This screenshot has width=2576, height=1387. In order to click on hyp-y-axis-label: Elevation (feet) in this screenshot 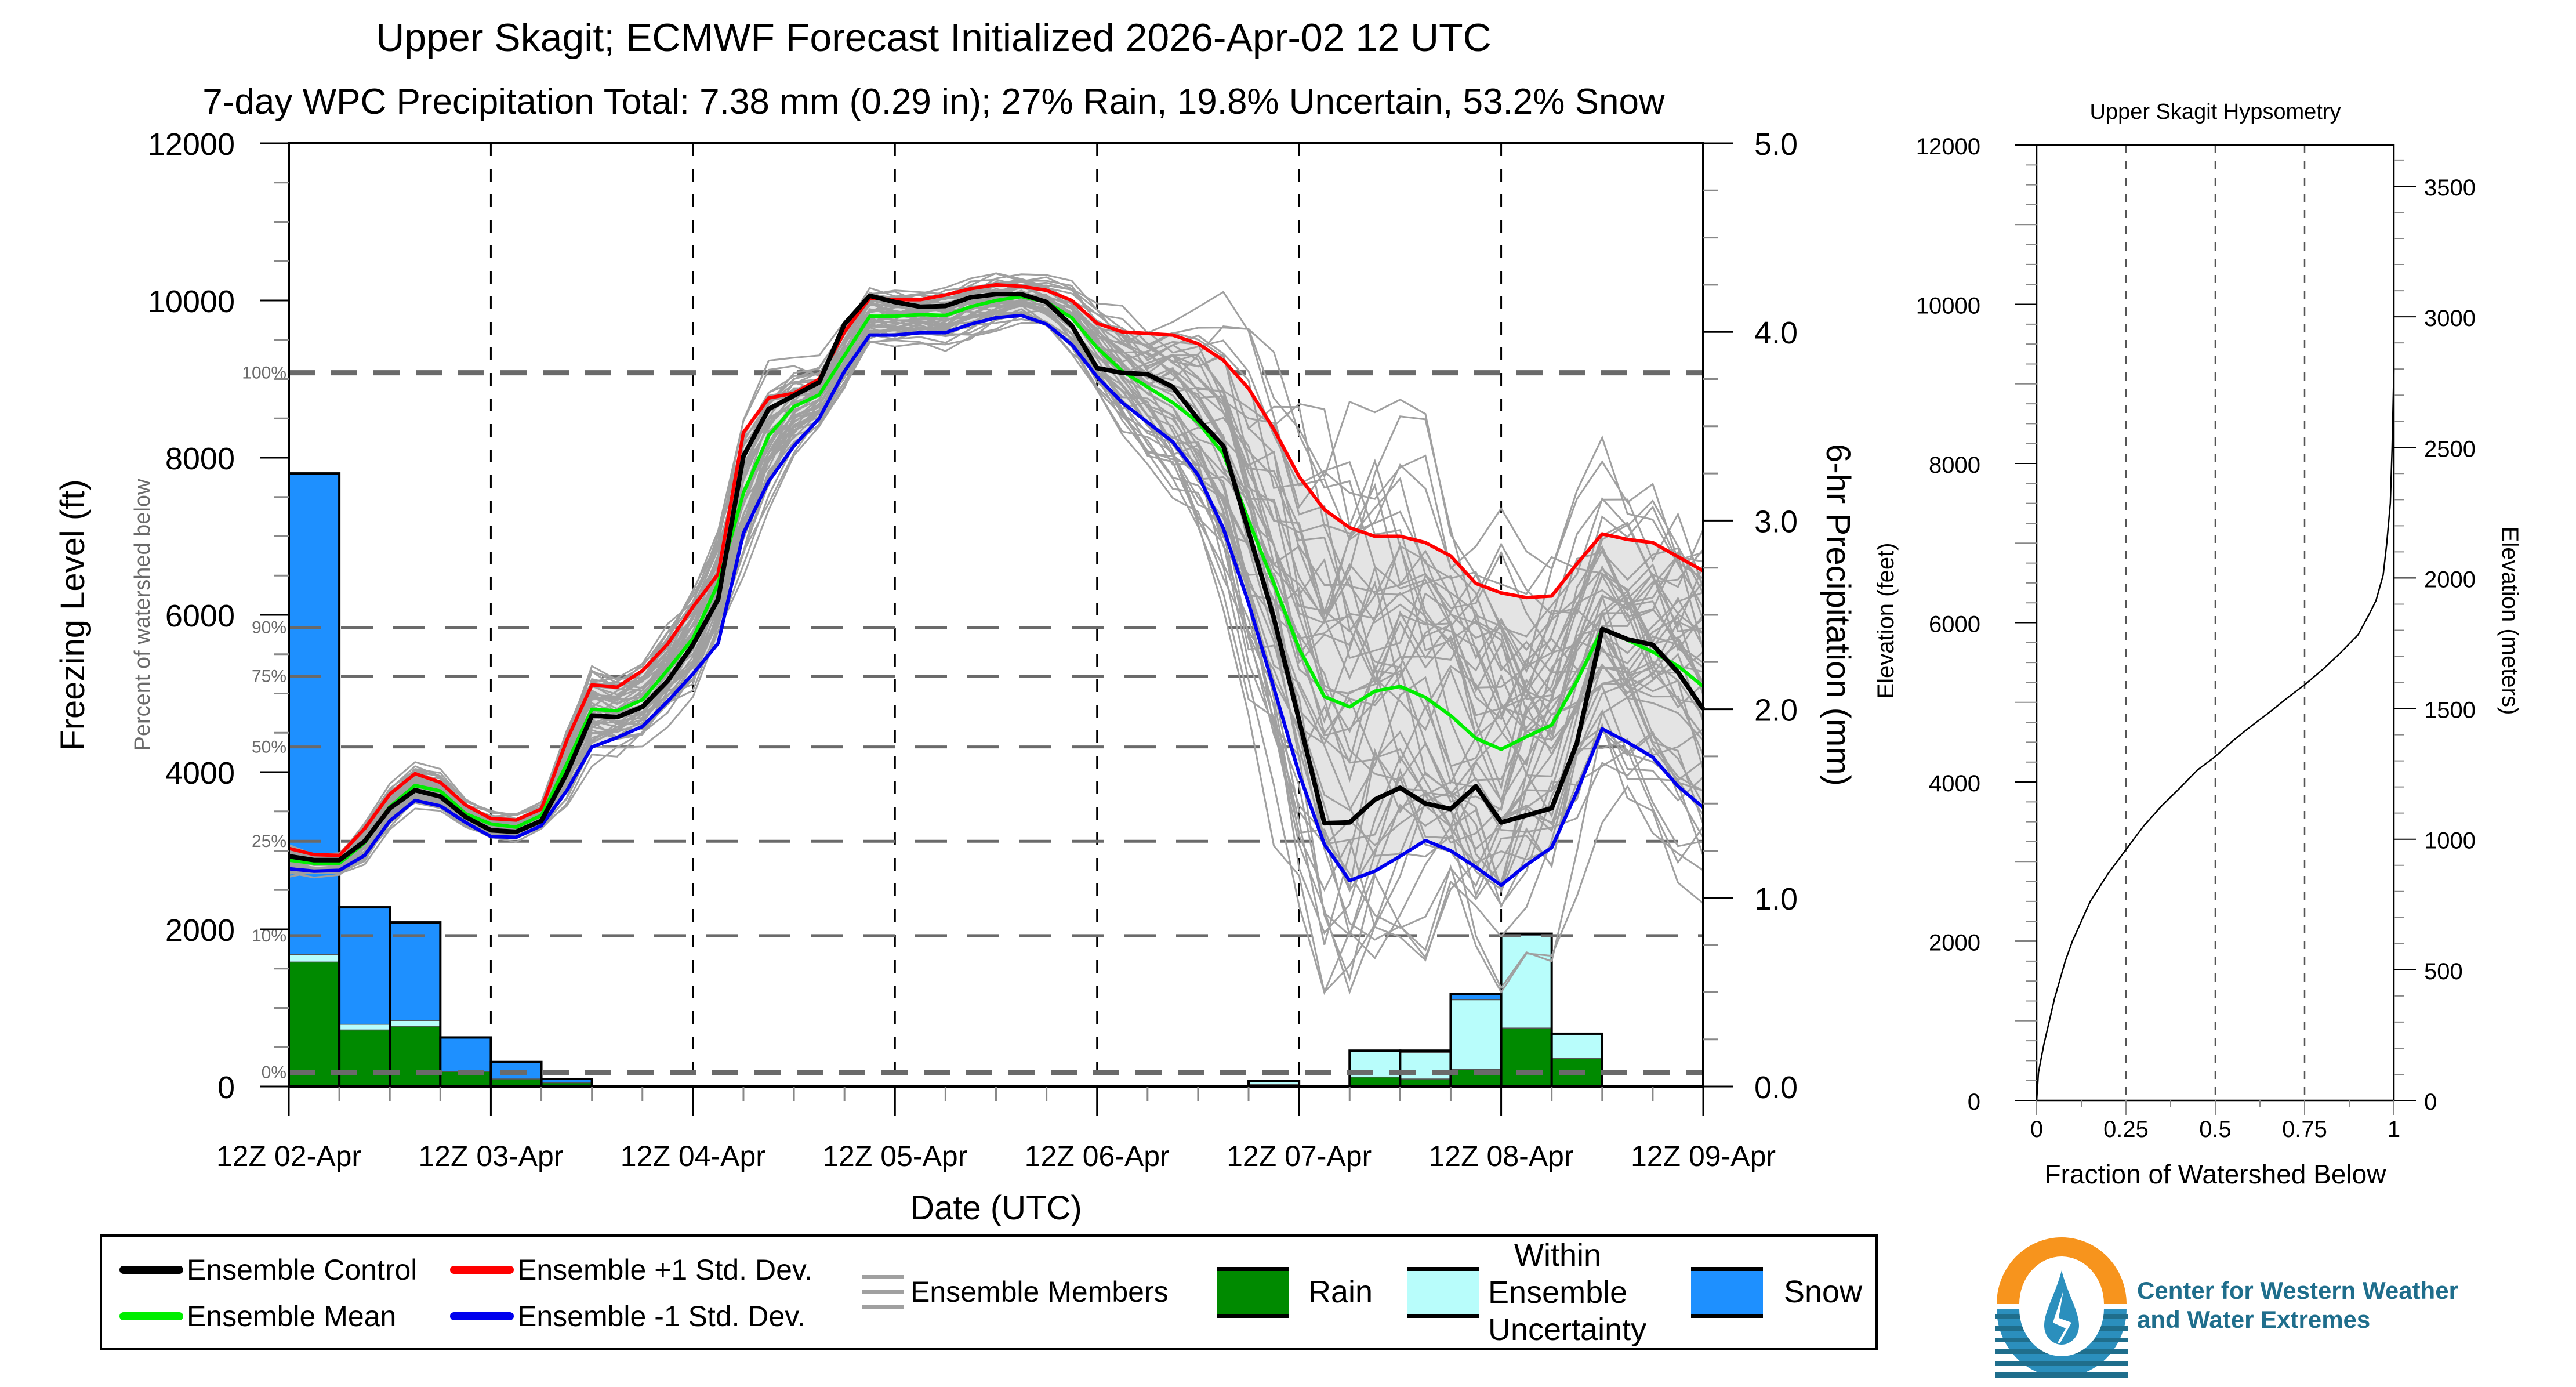, I will do `click(1886, 620)`.